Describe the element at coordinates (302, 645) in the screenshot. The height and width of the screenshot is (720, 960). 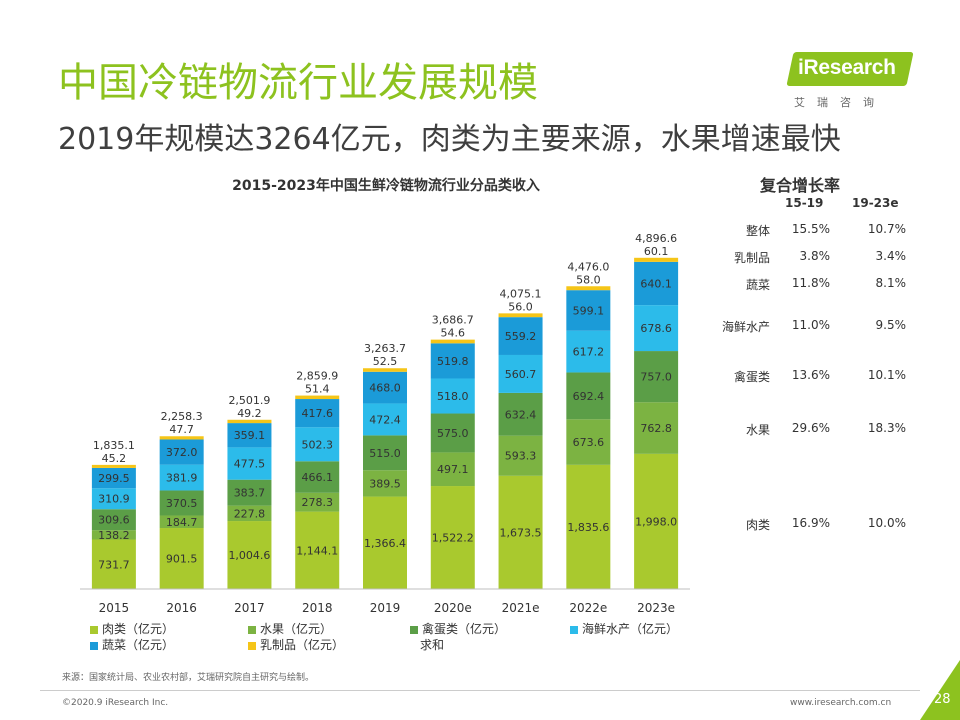
I see `legend-label: 乳制品（亿元）` at that location.